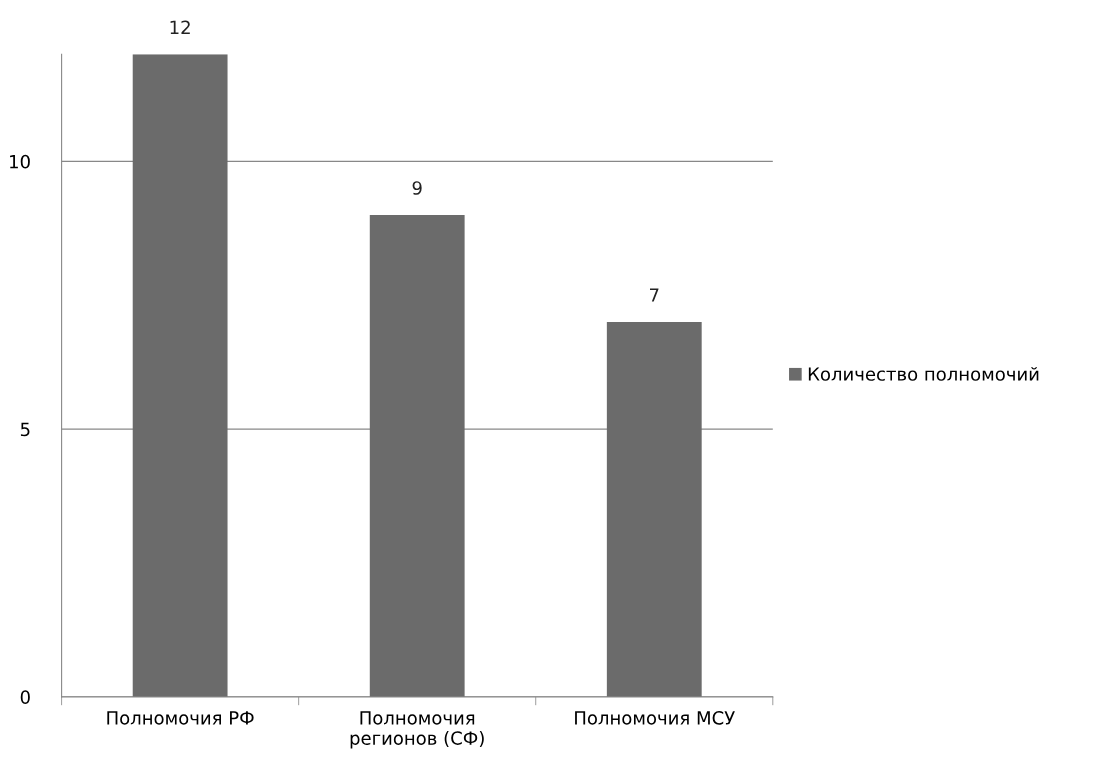  I want to click on legend-label: Количество полномочий, so click(923, 373).